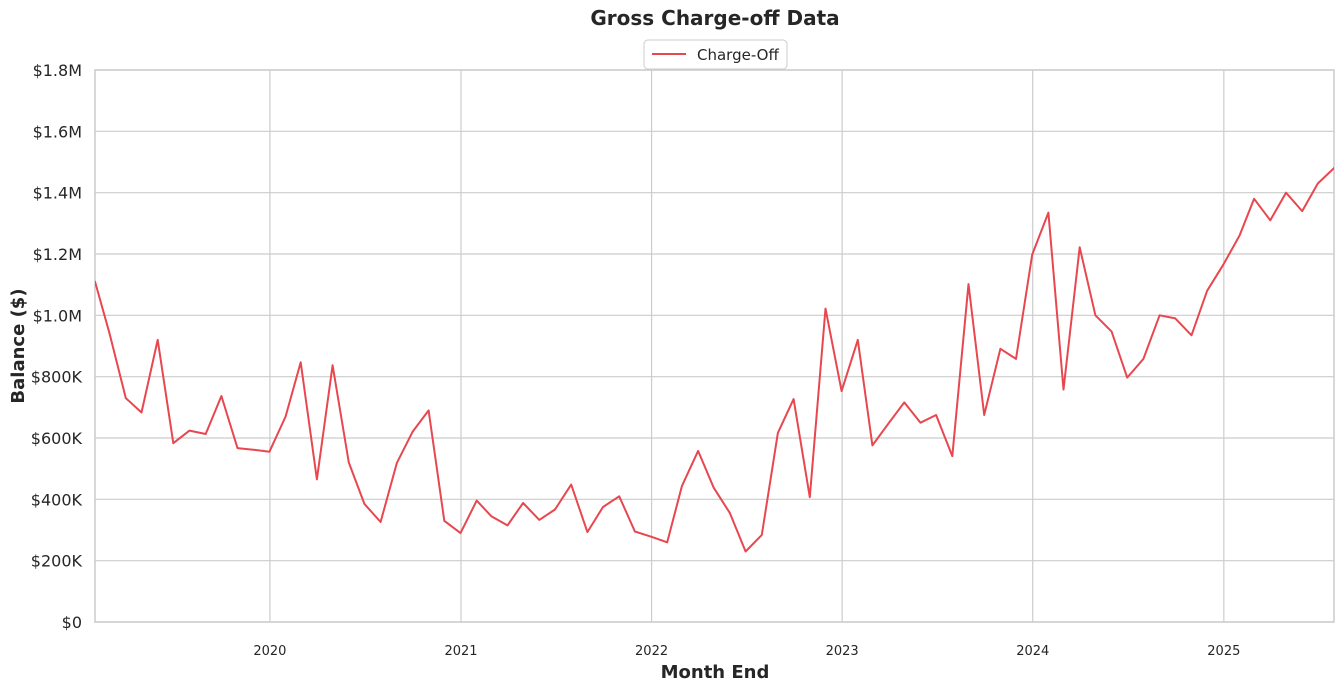 The width and height of the screenshot is (1344, 691). I want to click on legend: Charge-Off, so click(715, 54).